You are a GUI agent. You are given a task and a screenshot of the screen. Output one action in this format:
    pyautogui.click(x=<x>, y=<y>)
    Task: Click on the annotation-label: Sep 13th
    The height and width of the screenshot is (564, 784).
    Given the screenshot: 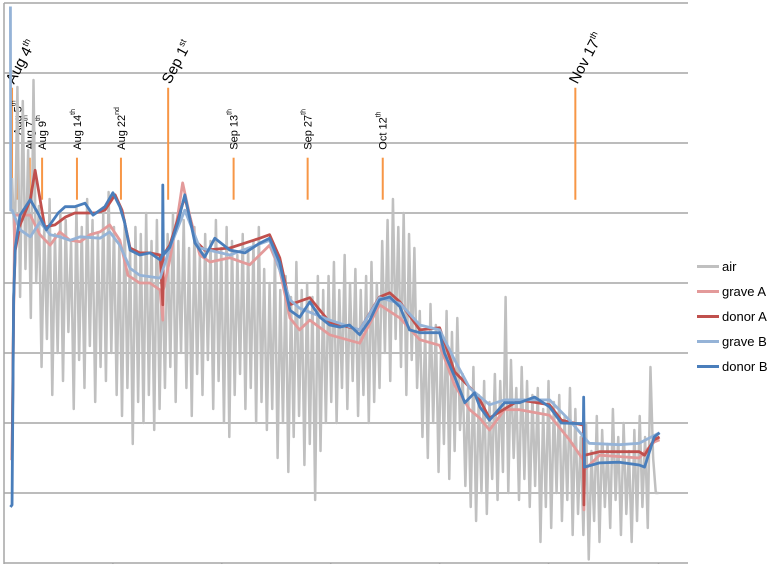 What is the action you would take?
    pyautogui.click(x=234, y=129)
    